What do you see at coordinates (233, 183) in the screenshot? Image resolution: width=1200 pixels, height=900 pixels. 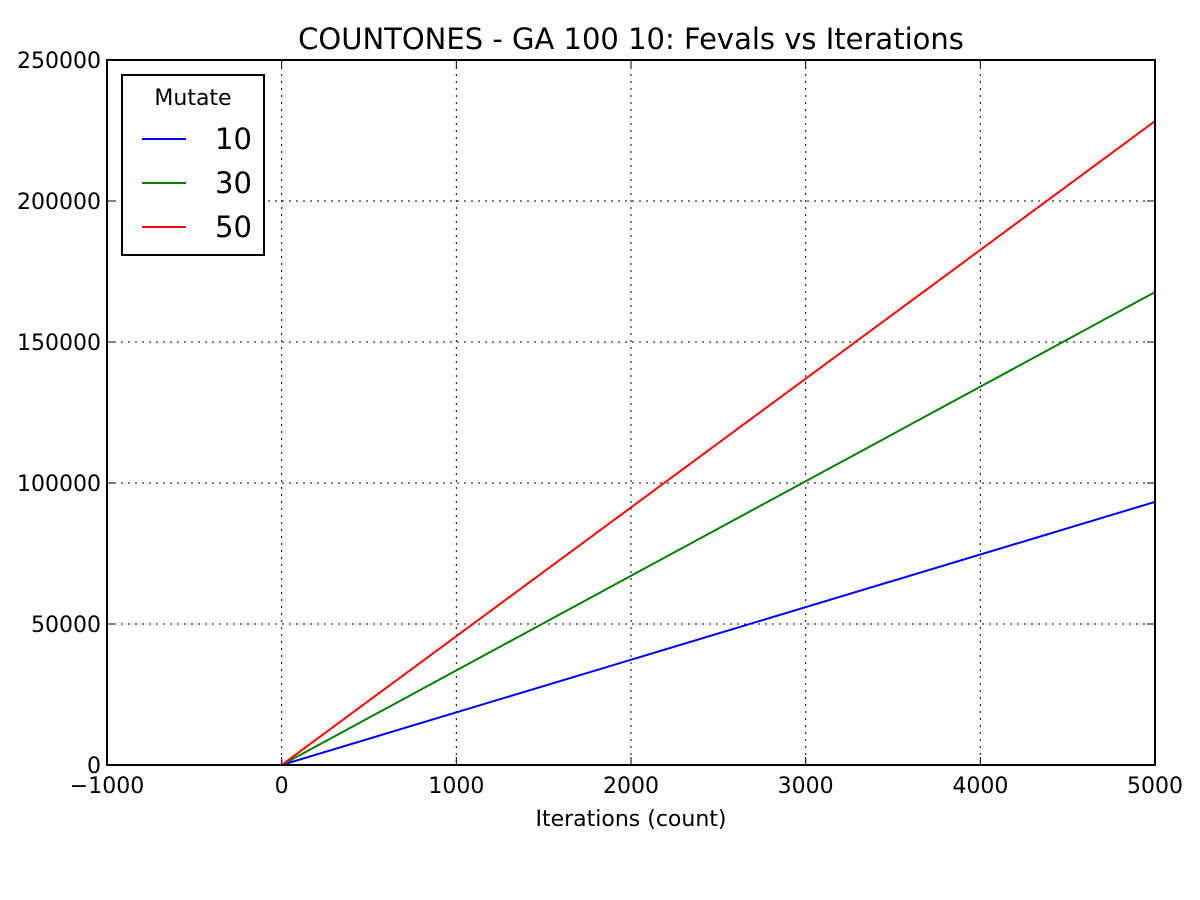 I see `legend-label-30: 30` at bounding box center [233, 183].